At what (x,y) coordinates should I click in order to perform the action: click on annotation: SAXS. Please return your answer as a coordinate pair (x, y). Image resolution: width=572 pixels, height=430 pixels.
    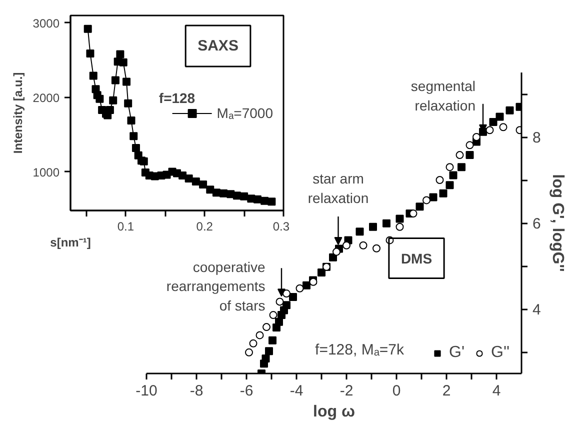
    Looking at the image, I should click on (218, 46).